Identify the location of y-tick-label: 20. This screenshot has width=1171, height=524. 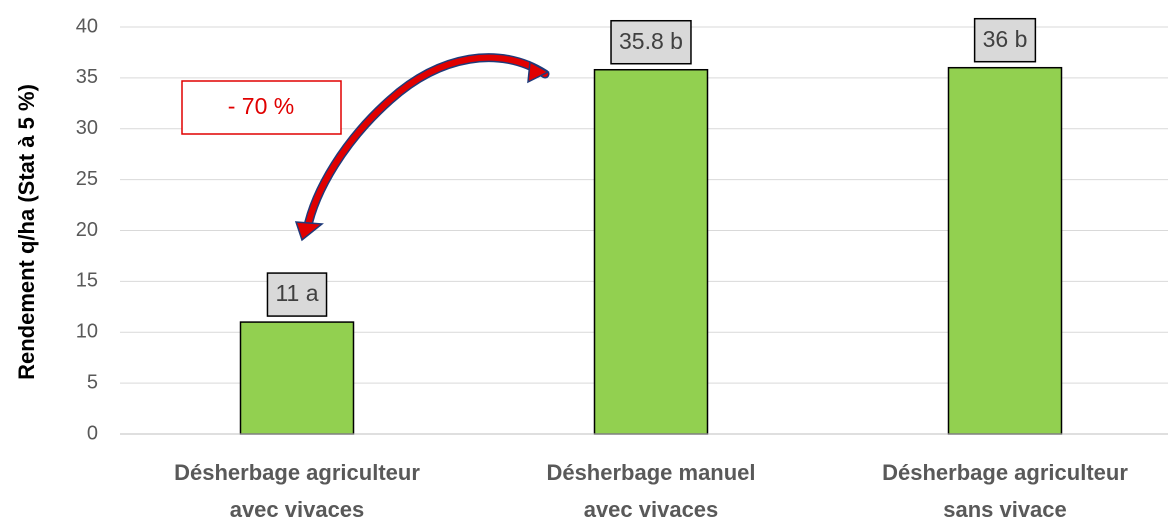
(87, 230).